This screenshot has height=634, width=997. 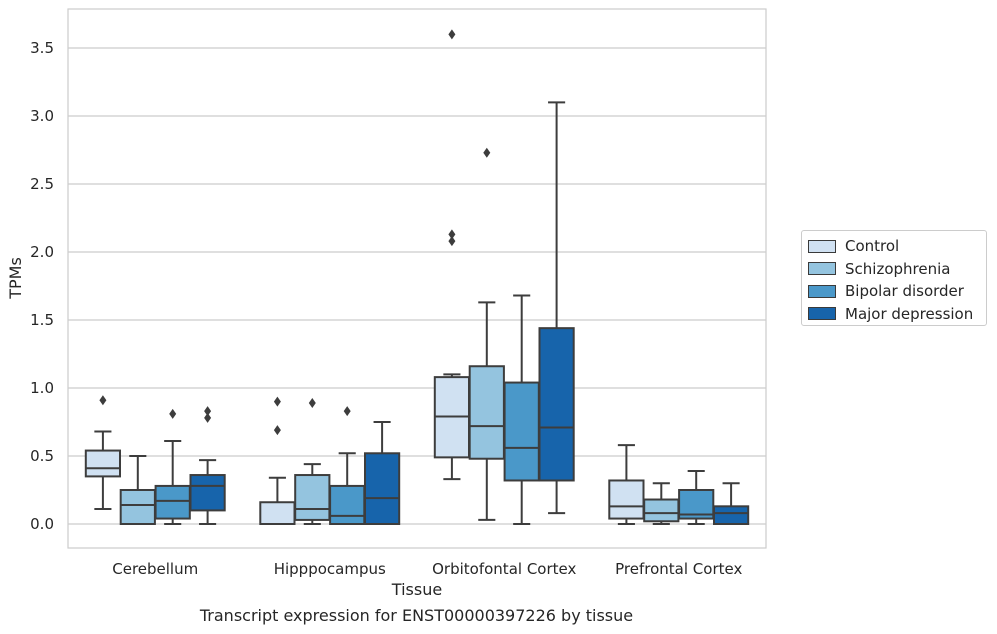 I want to click on x-tick-label: Hipppocampus, so click(x=330, y=569).